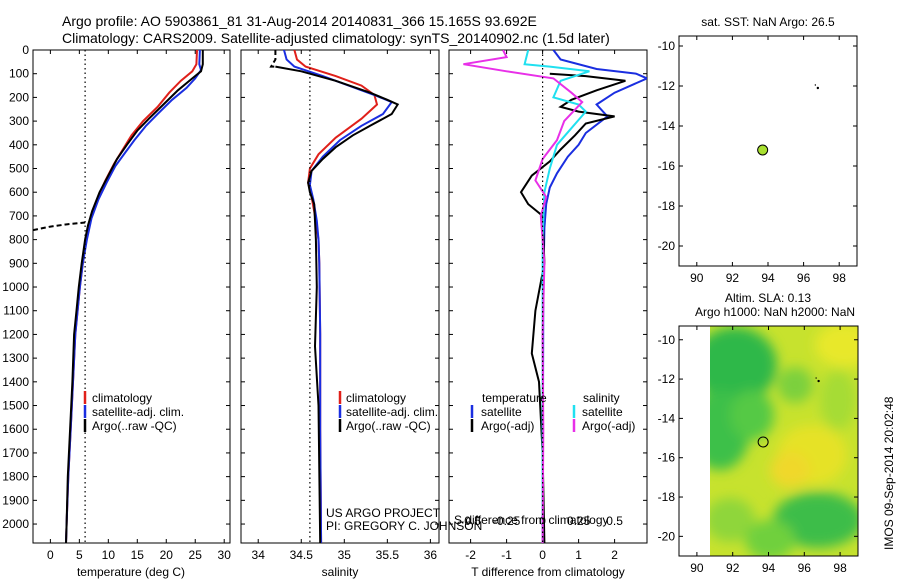  What do you see at coordinates (501, 412) in the screenshot?
I see `legend-t-satellite: satellite` at bounding box center [501, 412].